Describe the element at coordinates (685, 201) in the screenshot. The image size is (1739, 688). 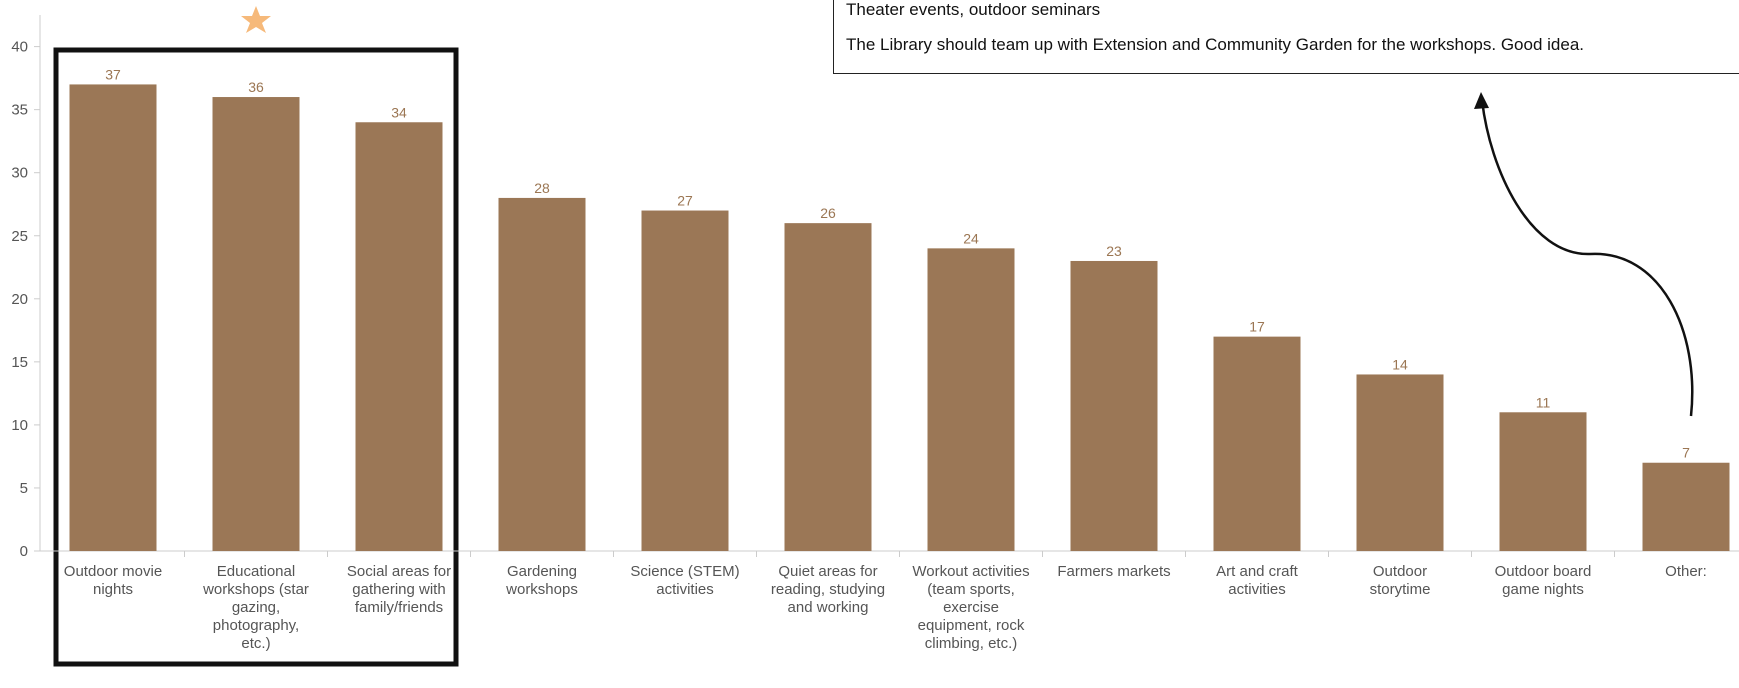
I see `value-label: 27` at that location.